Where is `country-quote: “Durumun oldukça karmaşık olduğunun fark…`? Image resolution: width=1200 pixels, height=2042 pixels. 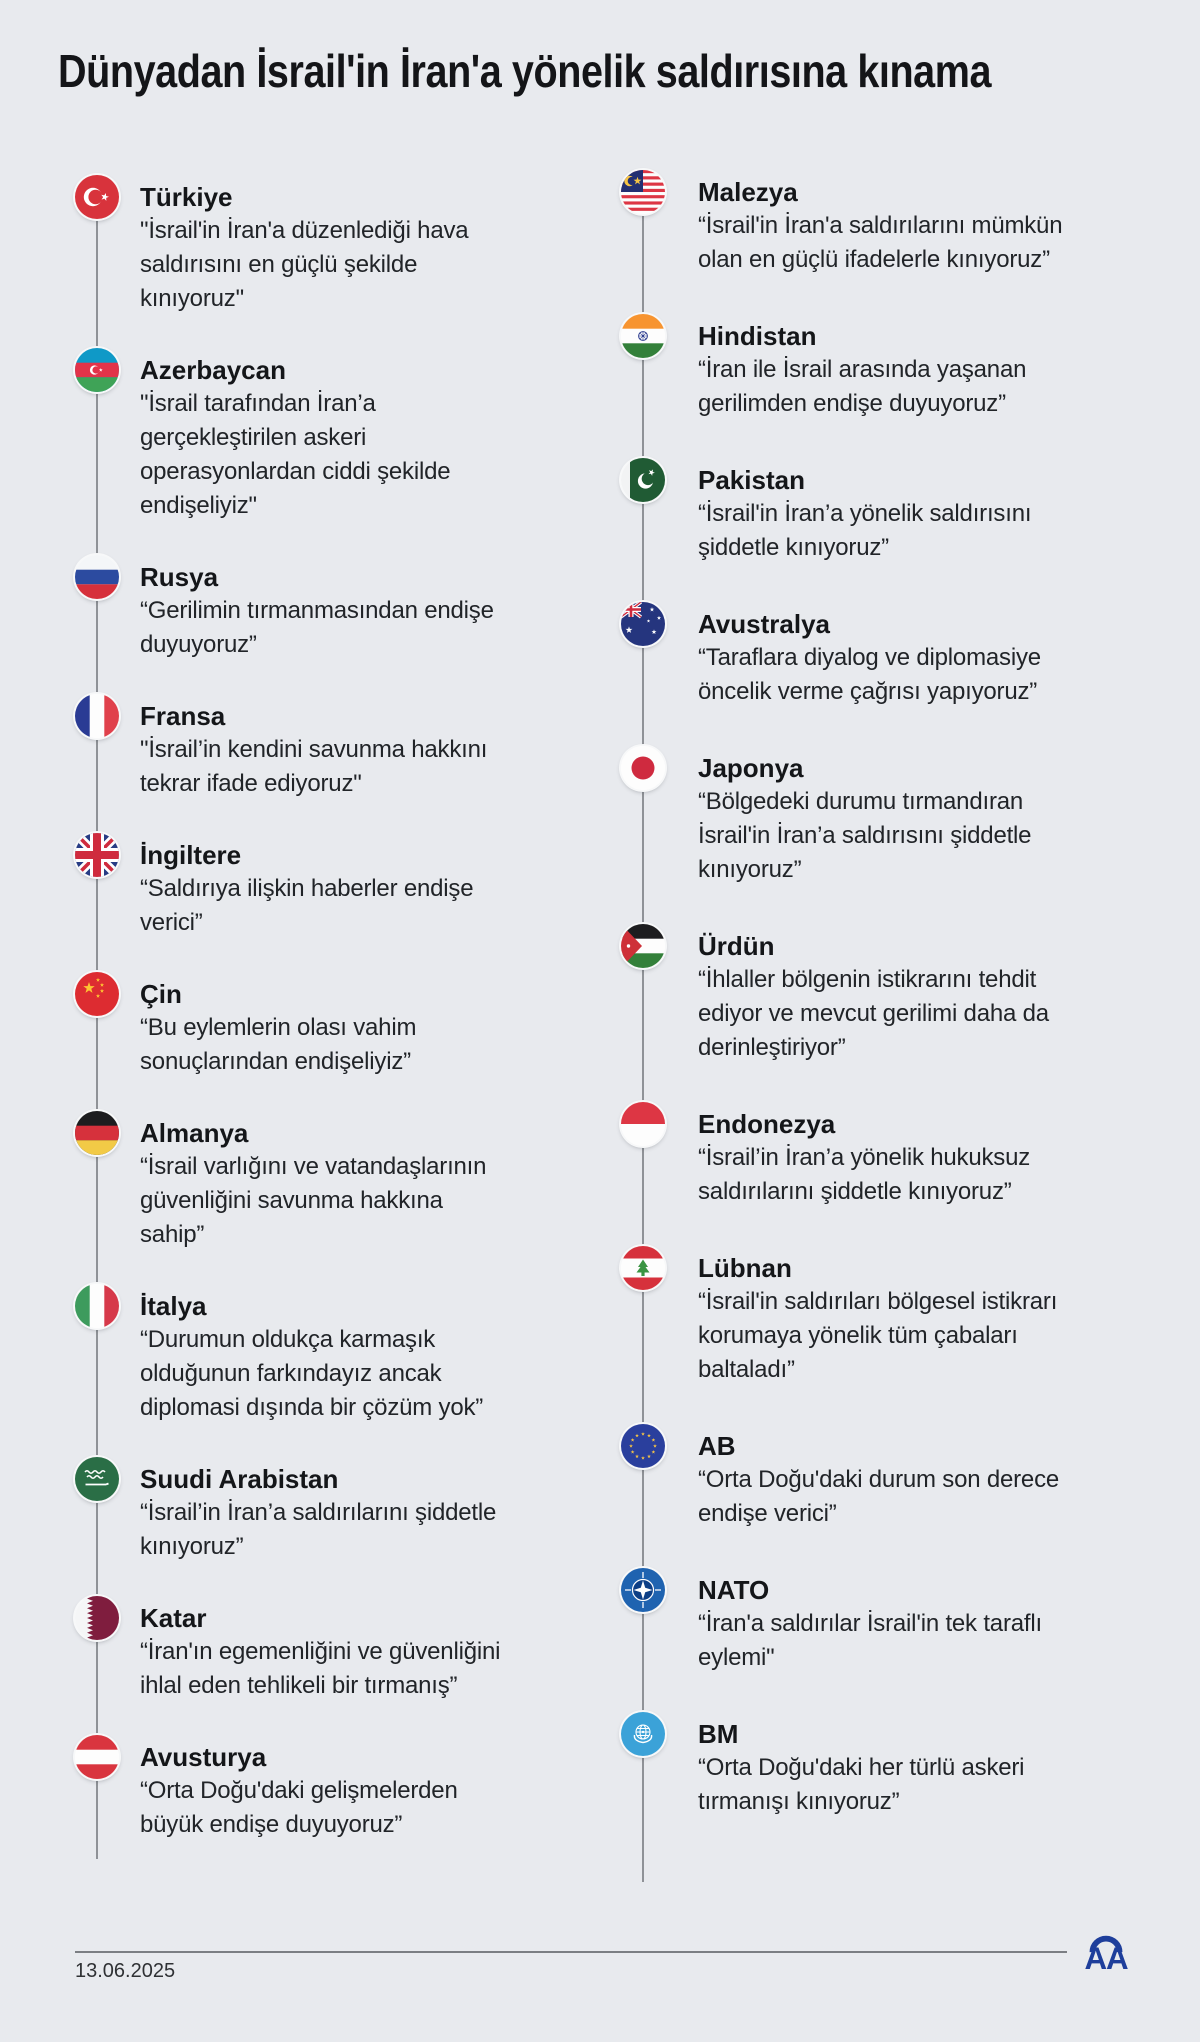 country-quote: “Durumun oldukça karmaşık olduğunun fark… is located at coordinates (312, 1373).